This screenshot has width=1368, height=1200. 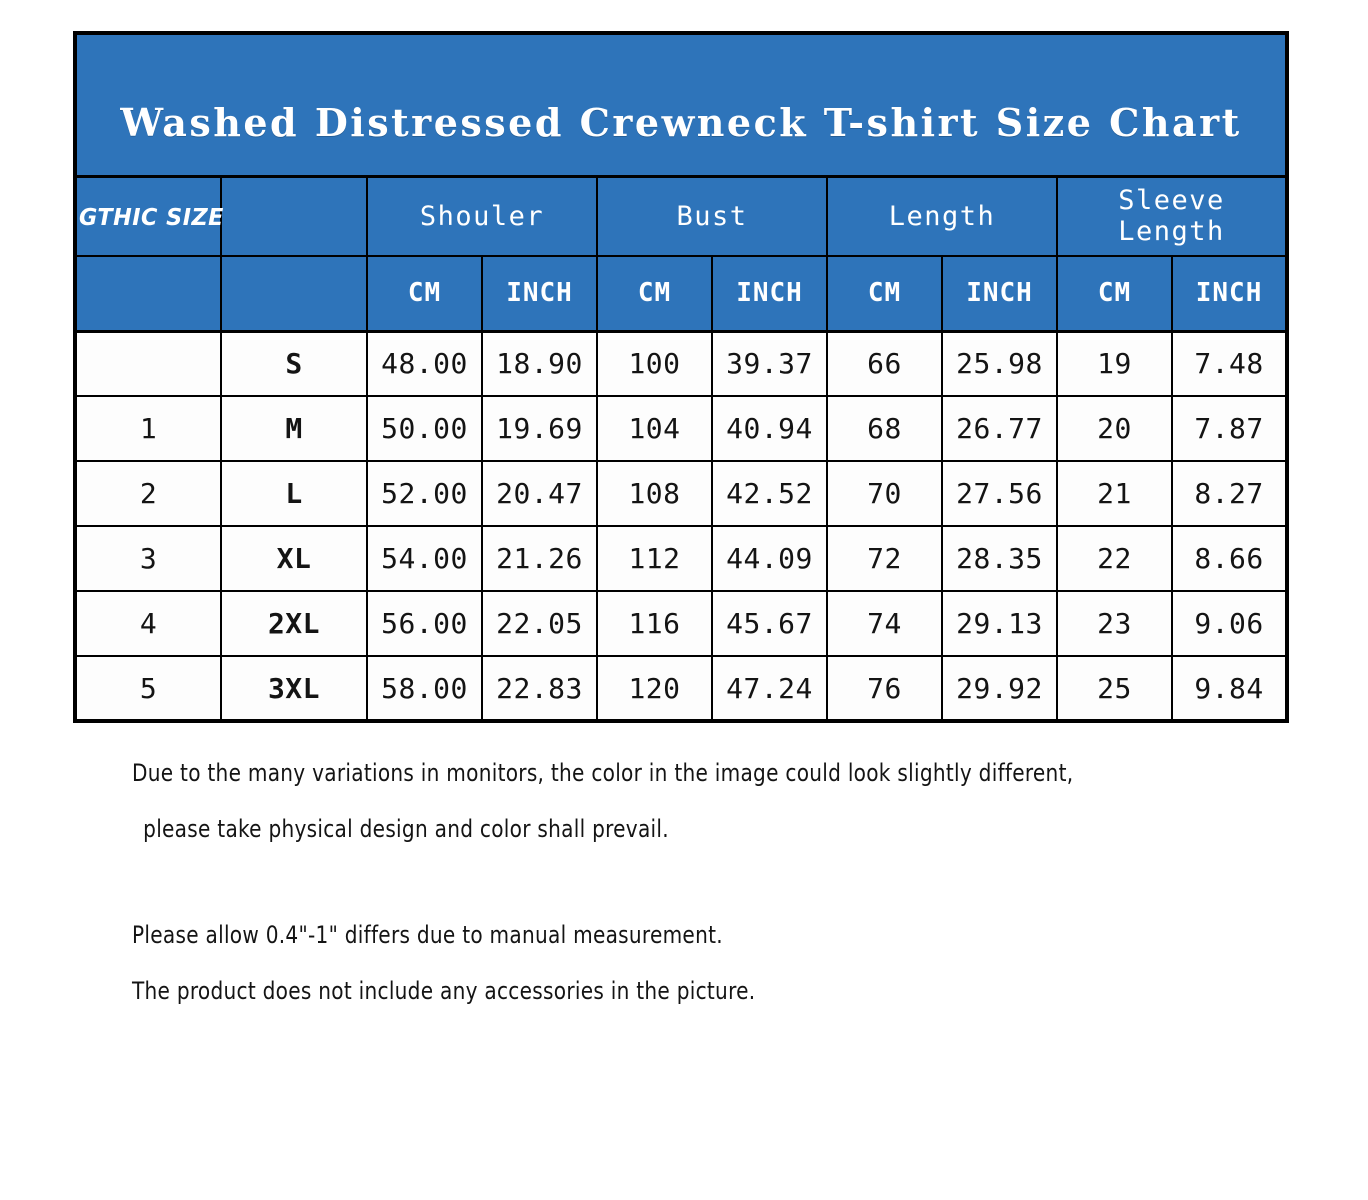 I want to click on cell-length-inch: 26.77, so click(x=999, y=428).